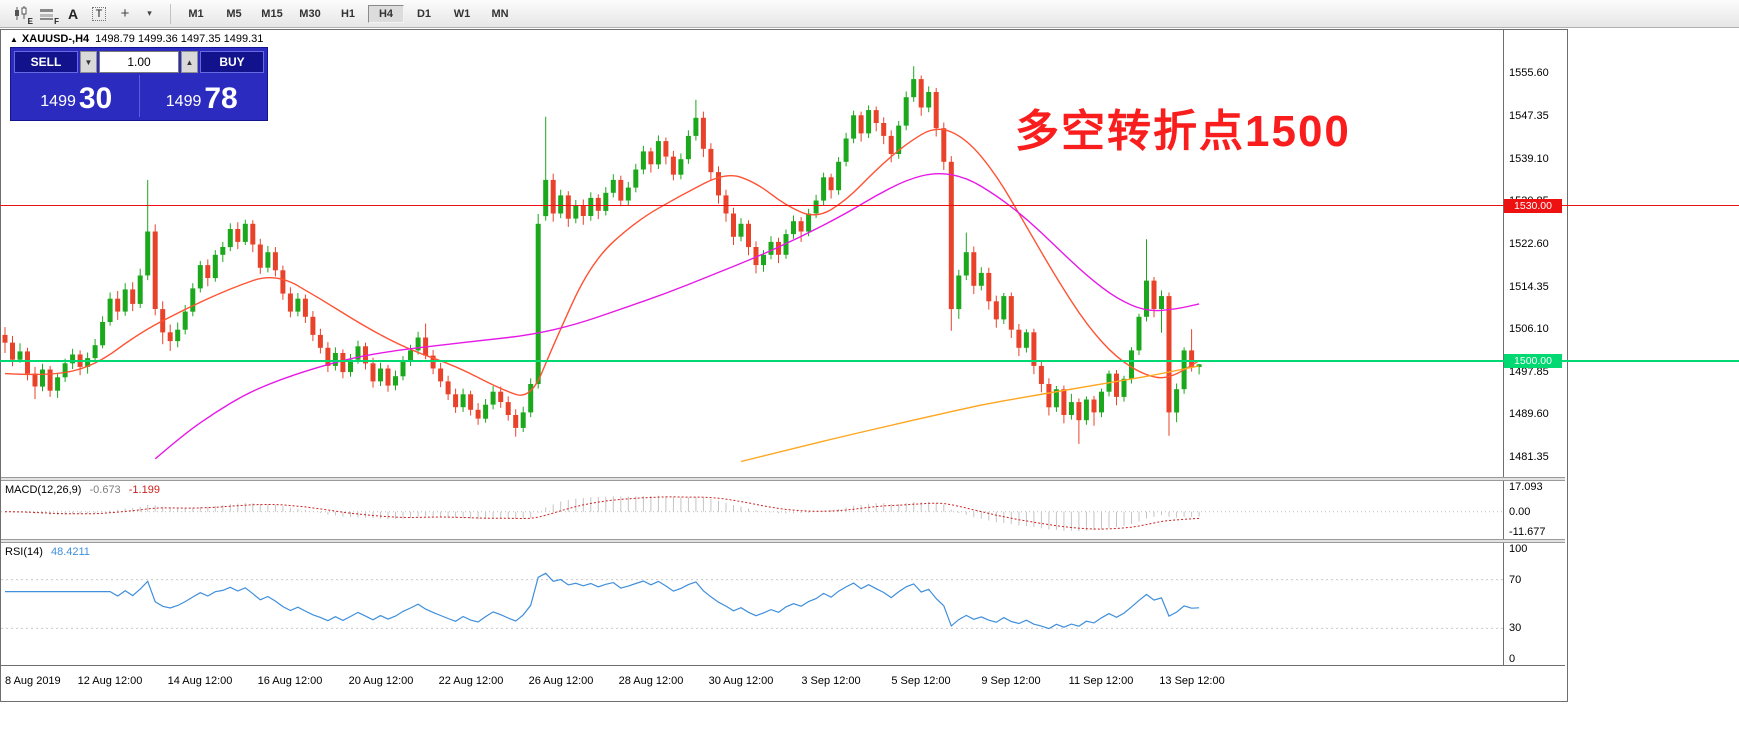 The width and height of the screenshot is (1739, 746). Describe the element at coordinates (1533, 361) in the screenshot. I see `support-line-price-label: 1500.00` at that location.